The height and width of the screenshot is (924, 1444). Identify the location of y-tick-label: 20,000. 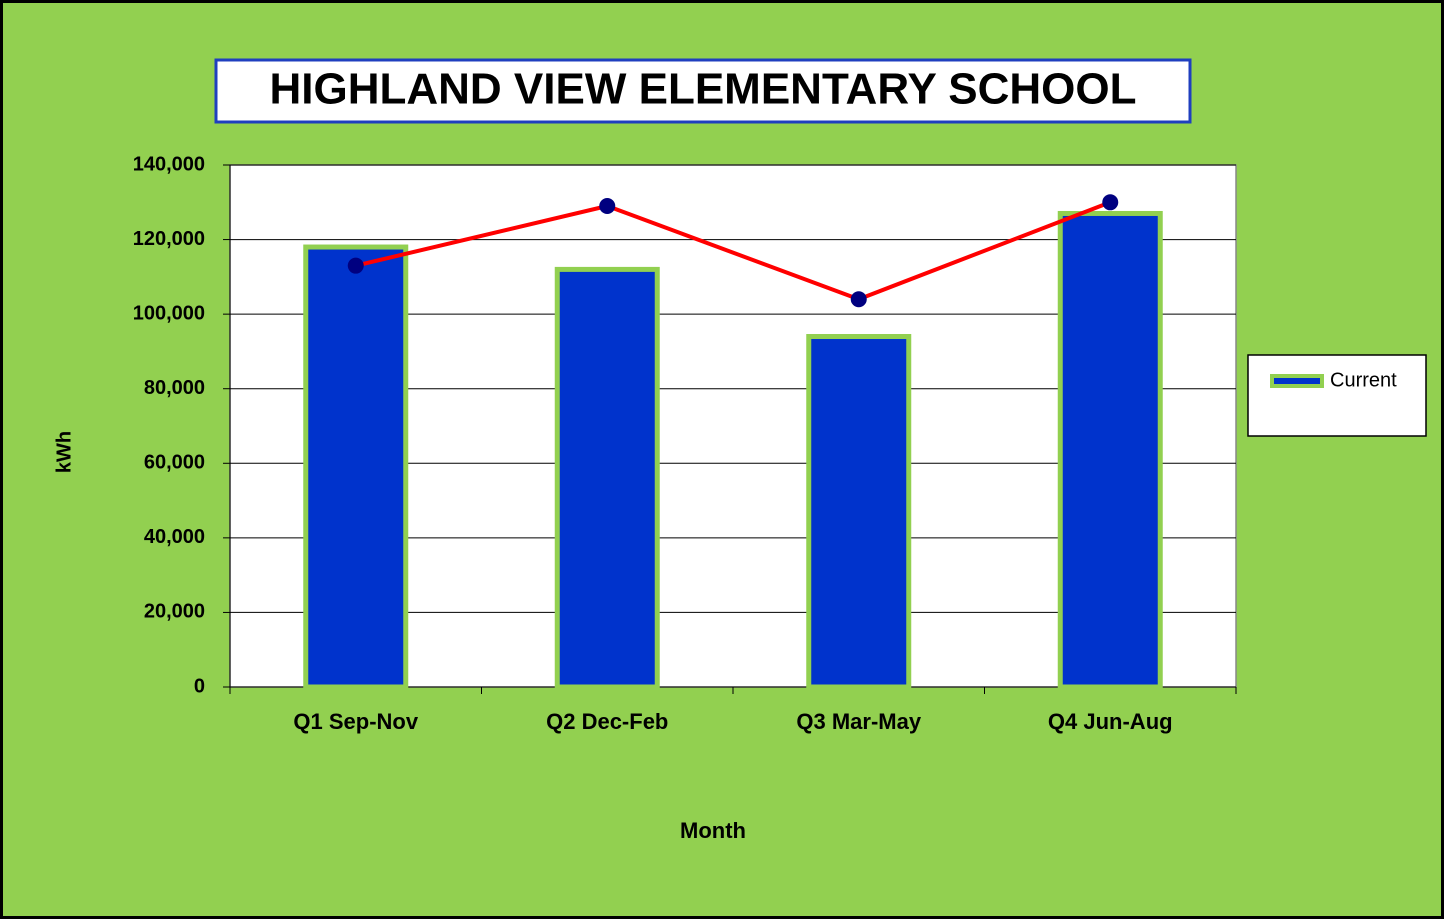
(174, 612).